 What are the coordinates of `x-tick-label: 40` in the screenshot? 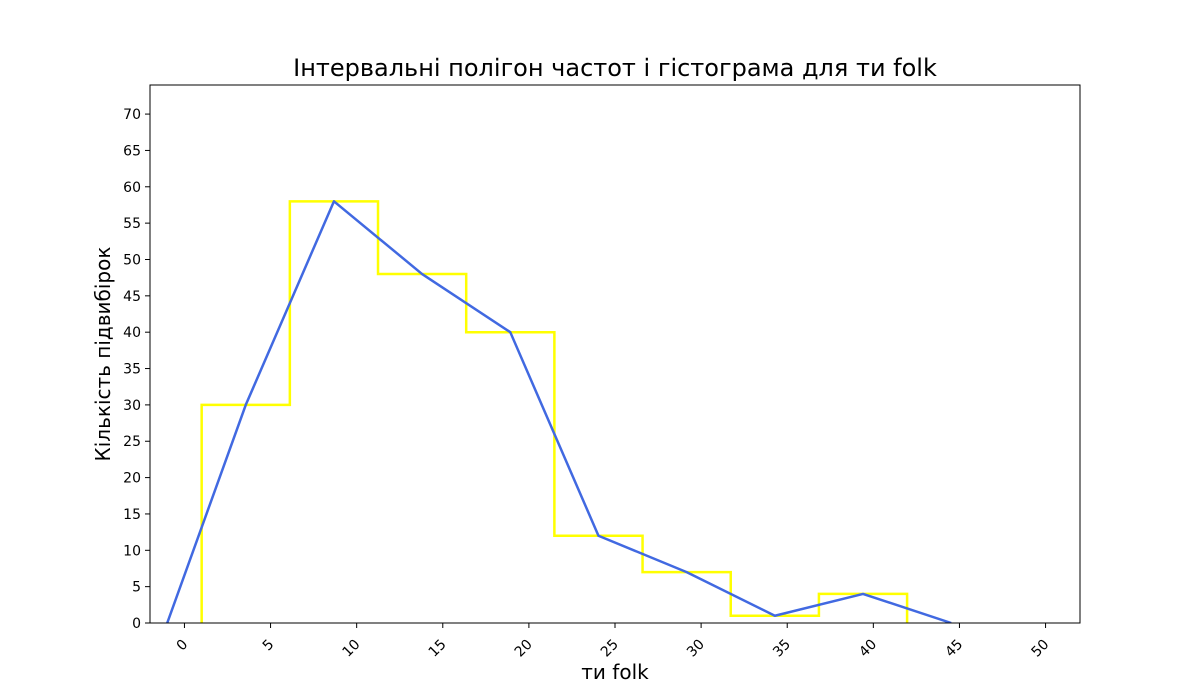 It's located at (868, 649).